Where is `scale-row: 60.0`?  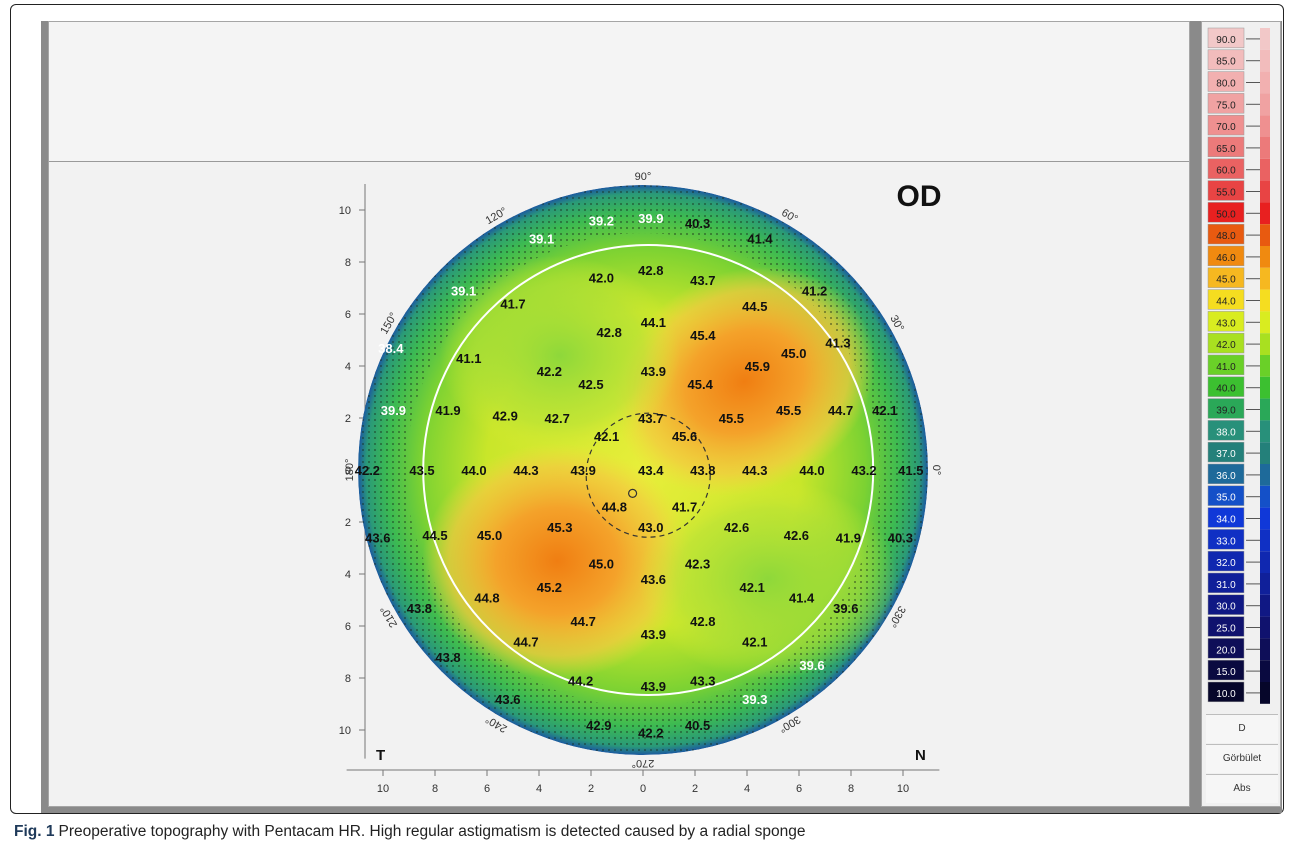 scale-row: 60.0 is located at coordinates (1238, 169).